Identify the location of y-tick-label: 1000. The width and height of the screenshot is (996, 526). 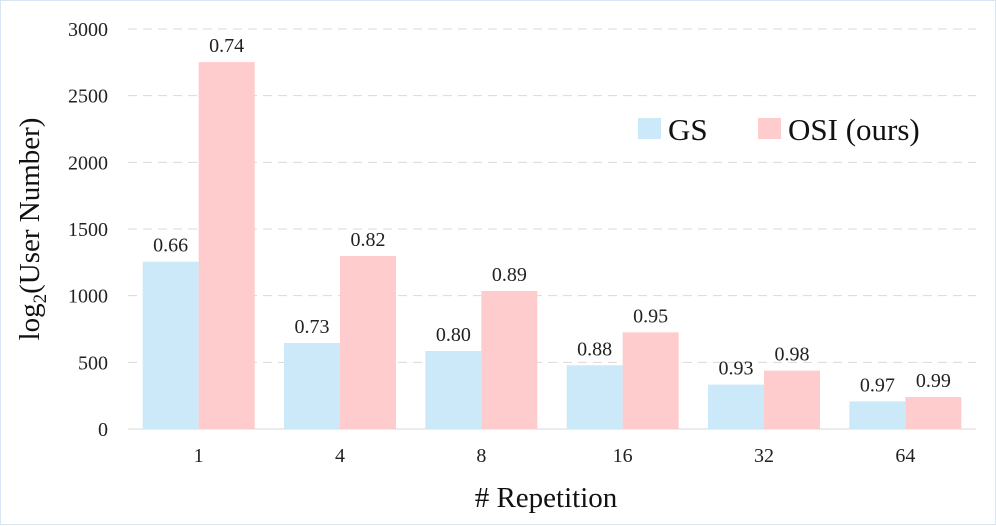
(88, 297).